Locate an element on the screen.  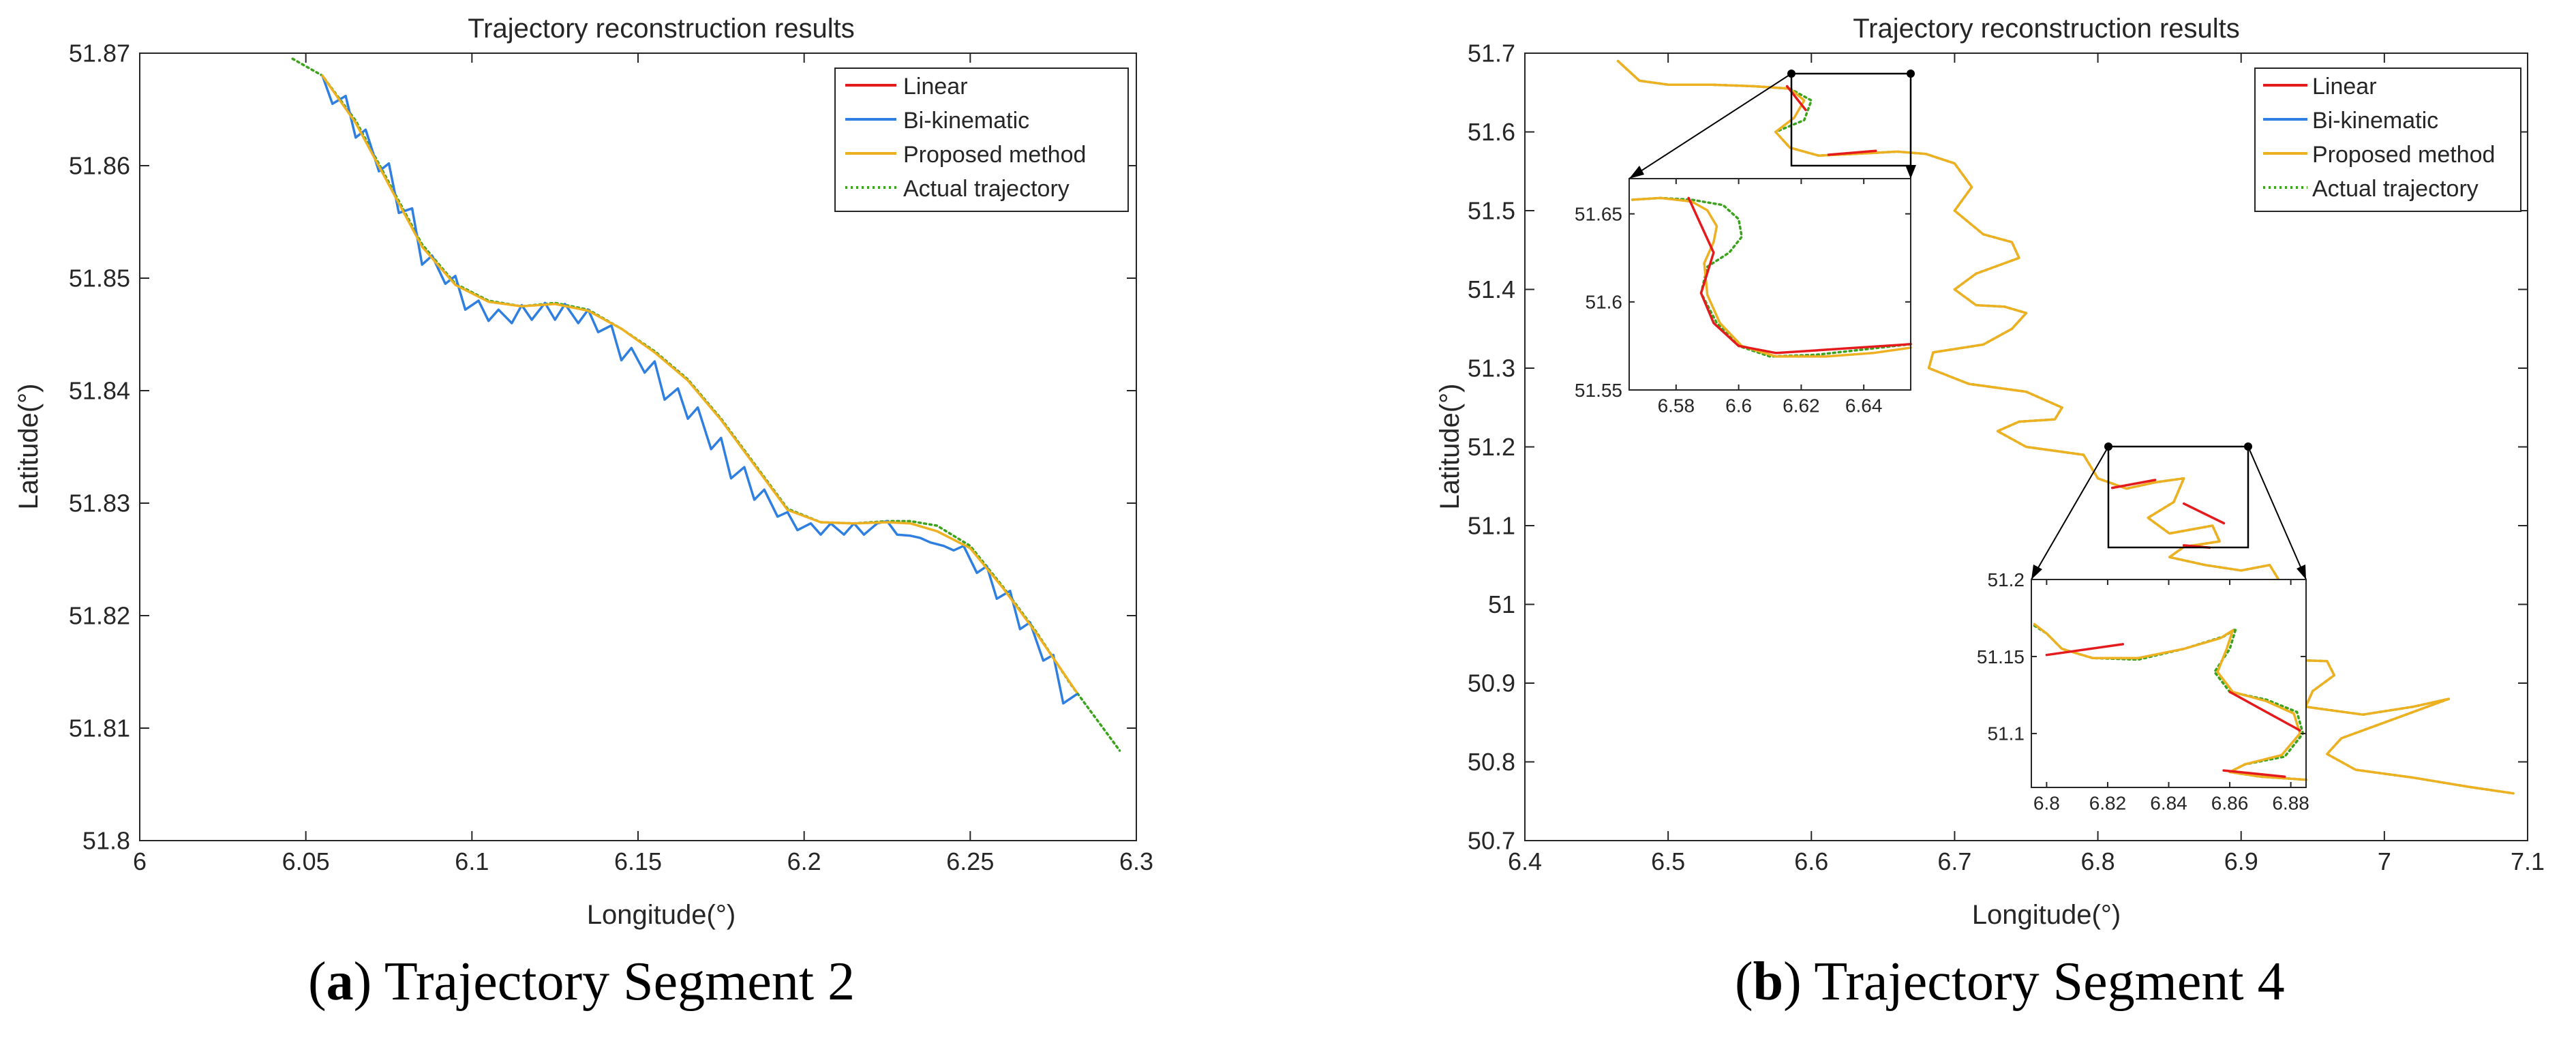
panel-a-ytick-label: 51.87 is located at coordinates (99, 53).